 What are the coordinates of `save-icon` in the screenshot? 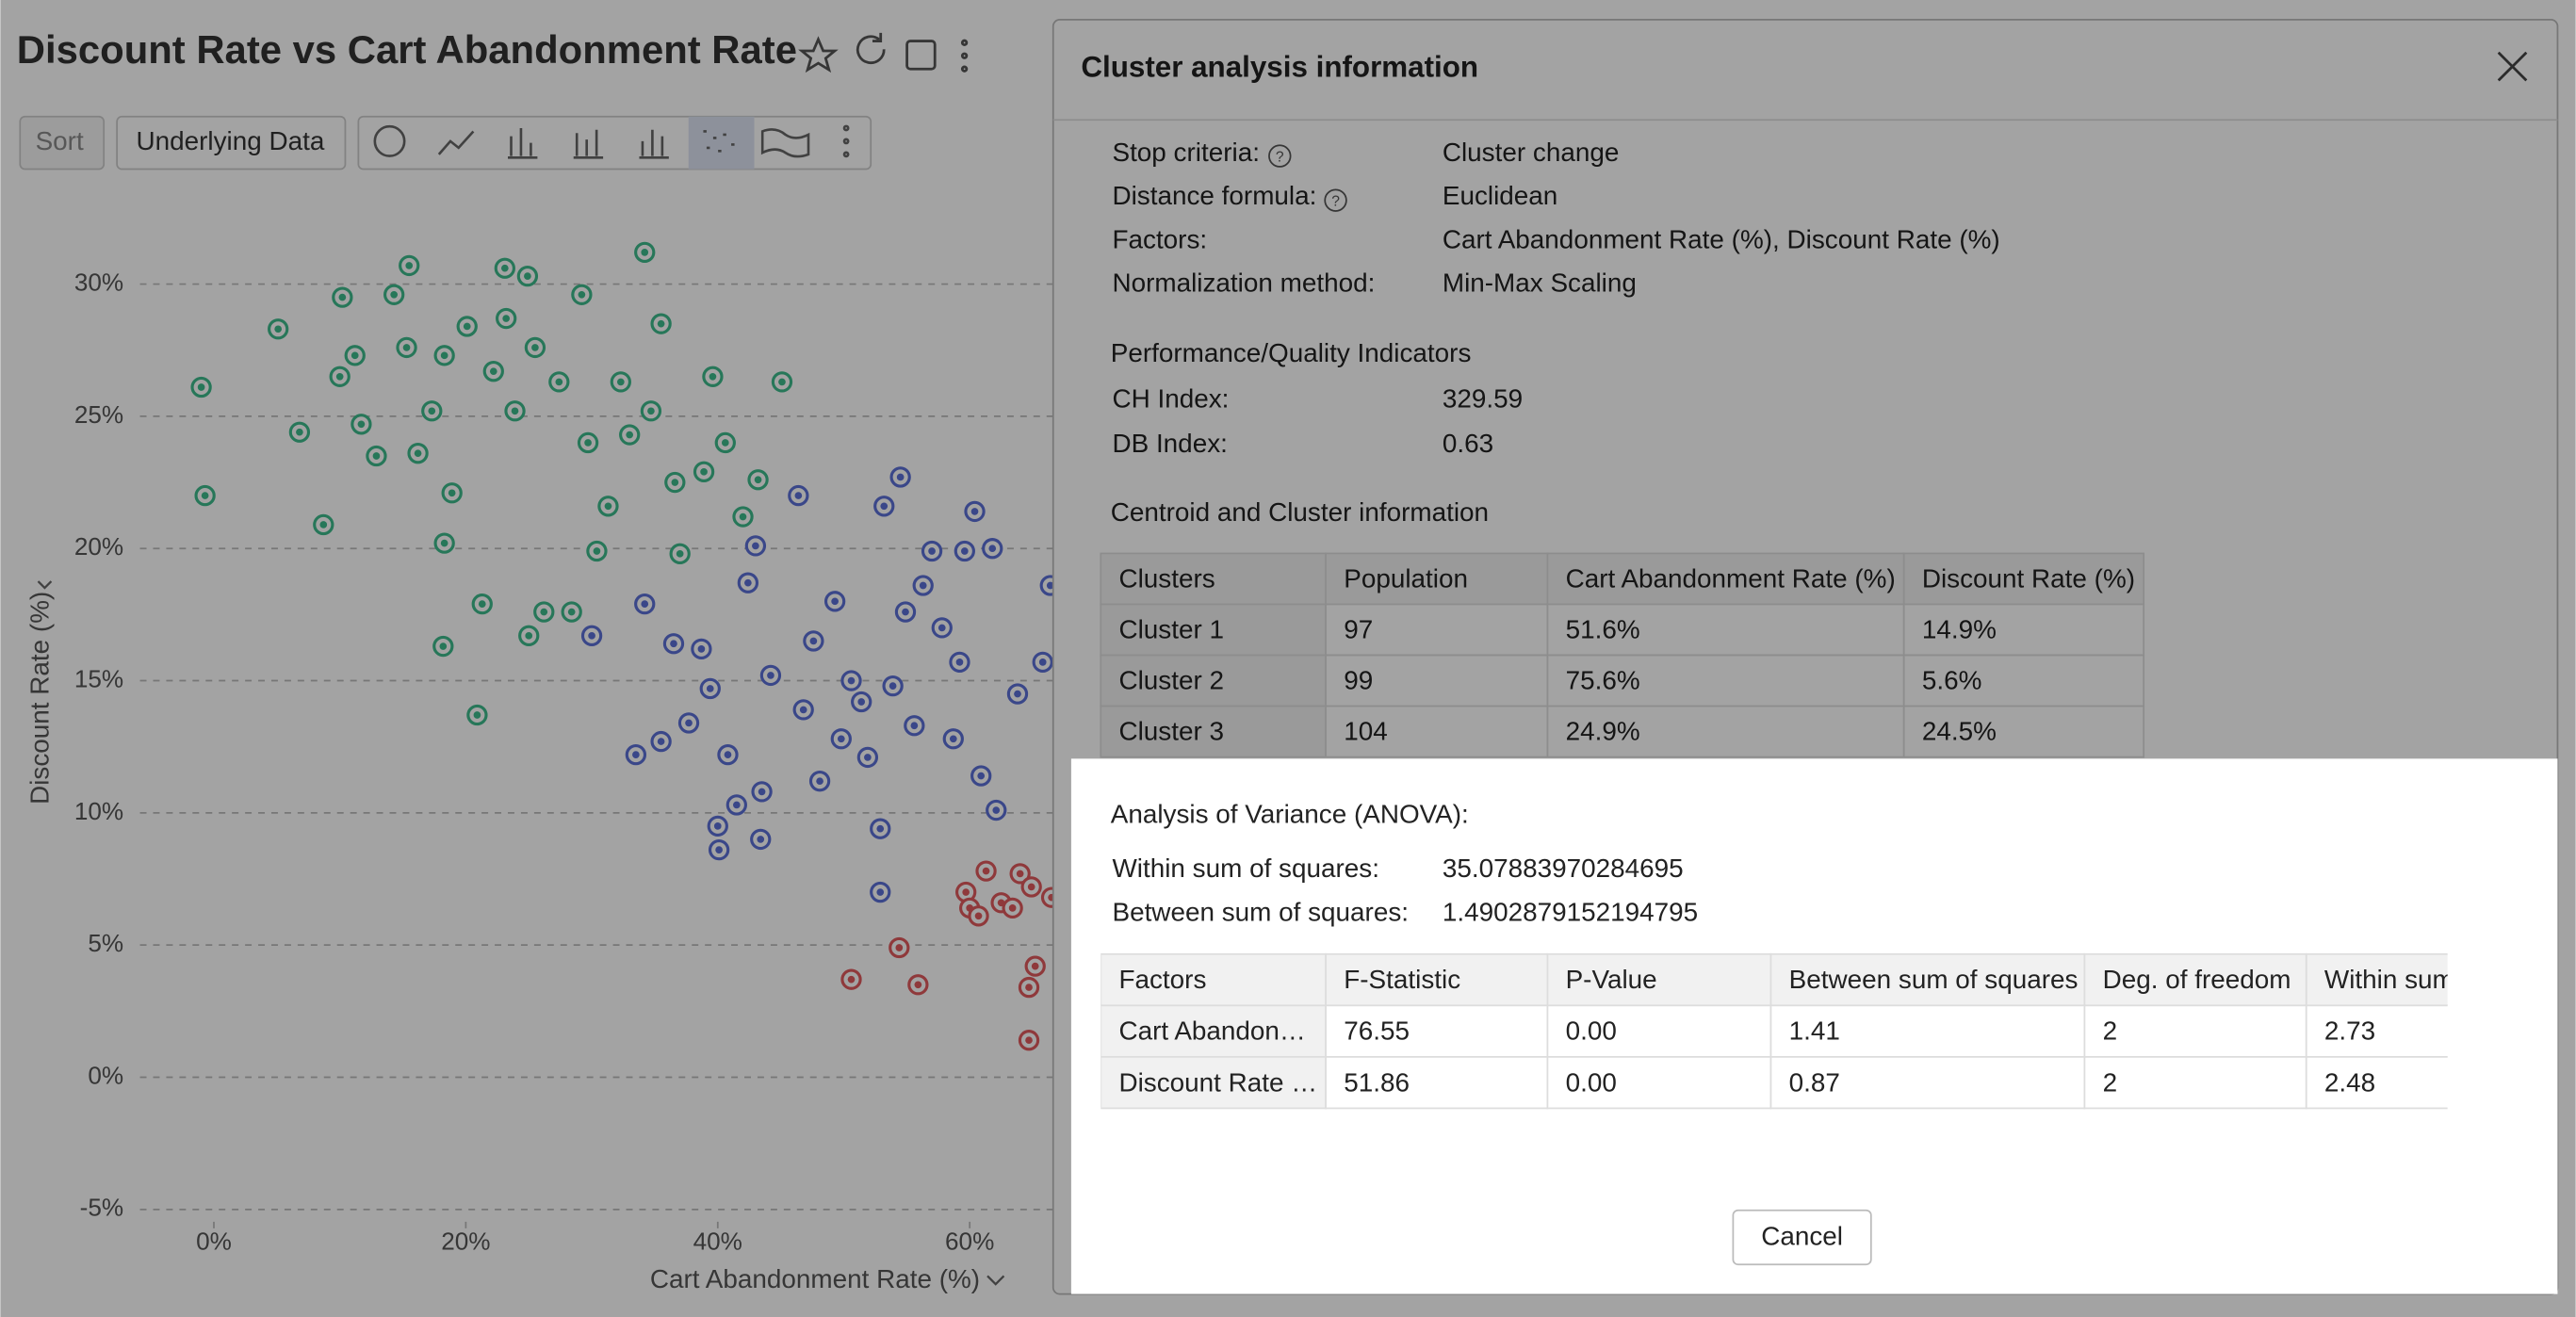 It's located at (921, 56).